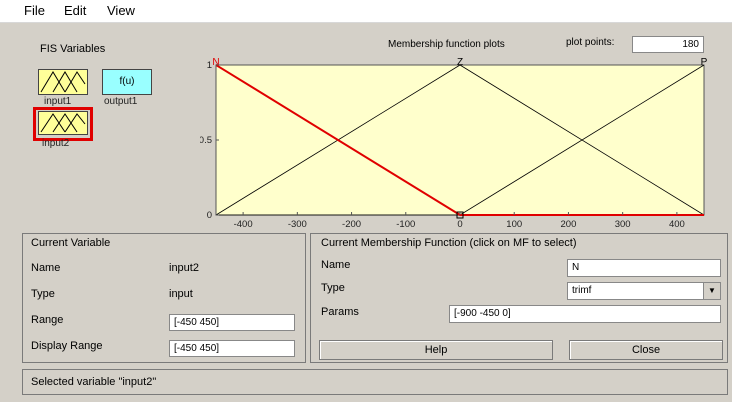 The width and height of the screenshot is (732, 402). What do you see at coordinates (351, 224) in the screenshot?
I see `x-tick-label: -200` at bounding box center [351, 224].